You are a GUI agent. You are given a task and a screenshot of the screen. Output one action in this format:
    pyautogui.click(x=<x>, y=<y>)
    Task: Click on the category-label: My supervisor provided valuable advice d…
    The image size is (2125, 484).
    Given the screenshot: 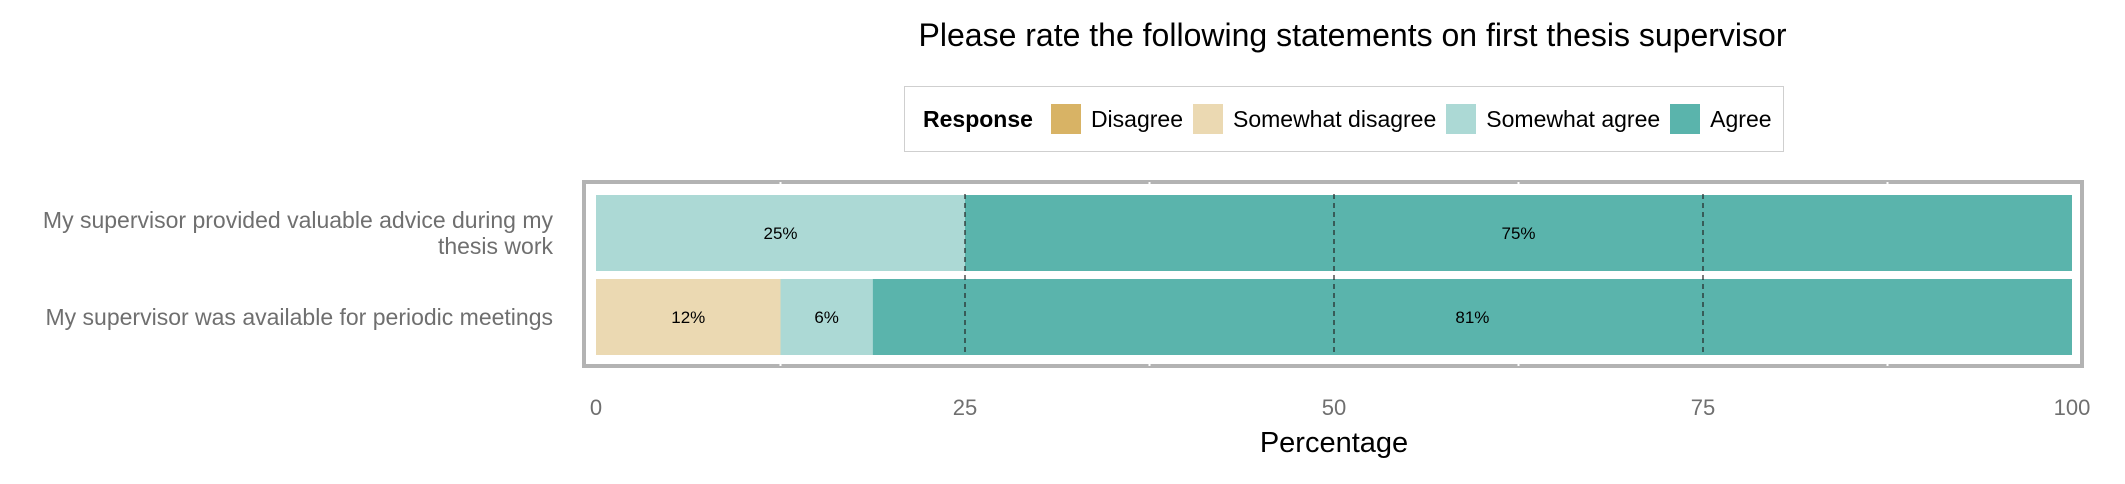 What is the action you would take?
    pyautogui.click(x=298, y=220)
    